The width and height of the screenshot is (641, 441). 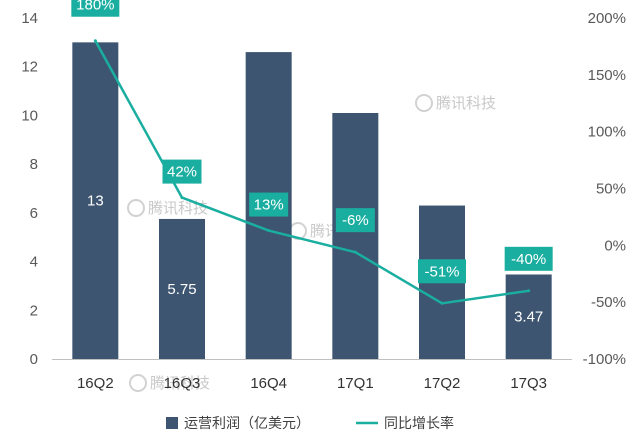 What do you see at coordinates (607, 132) in the screenshot?
I see `right-tick-label: 100%` at bounding box center [607, 132].